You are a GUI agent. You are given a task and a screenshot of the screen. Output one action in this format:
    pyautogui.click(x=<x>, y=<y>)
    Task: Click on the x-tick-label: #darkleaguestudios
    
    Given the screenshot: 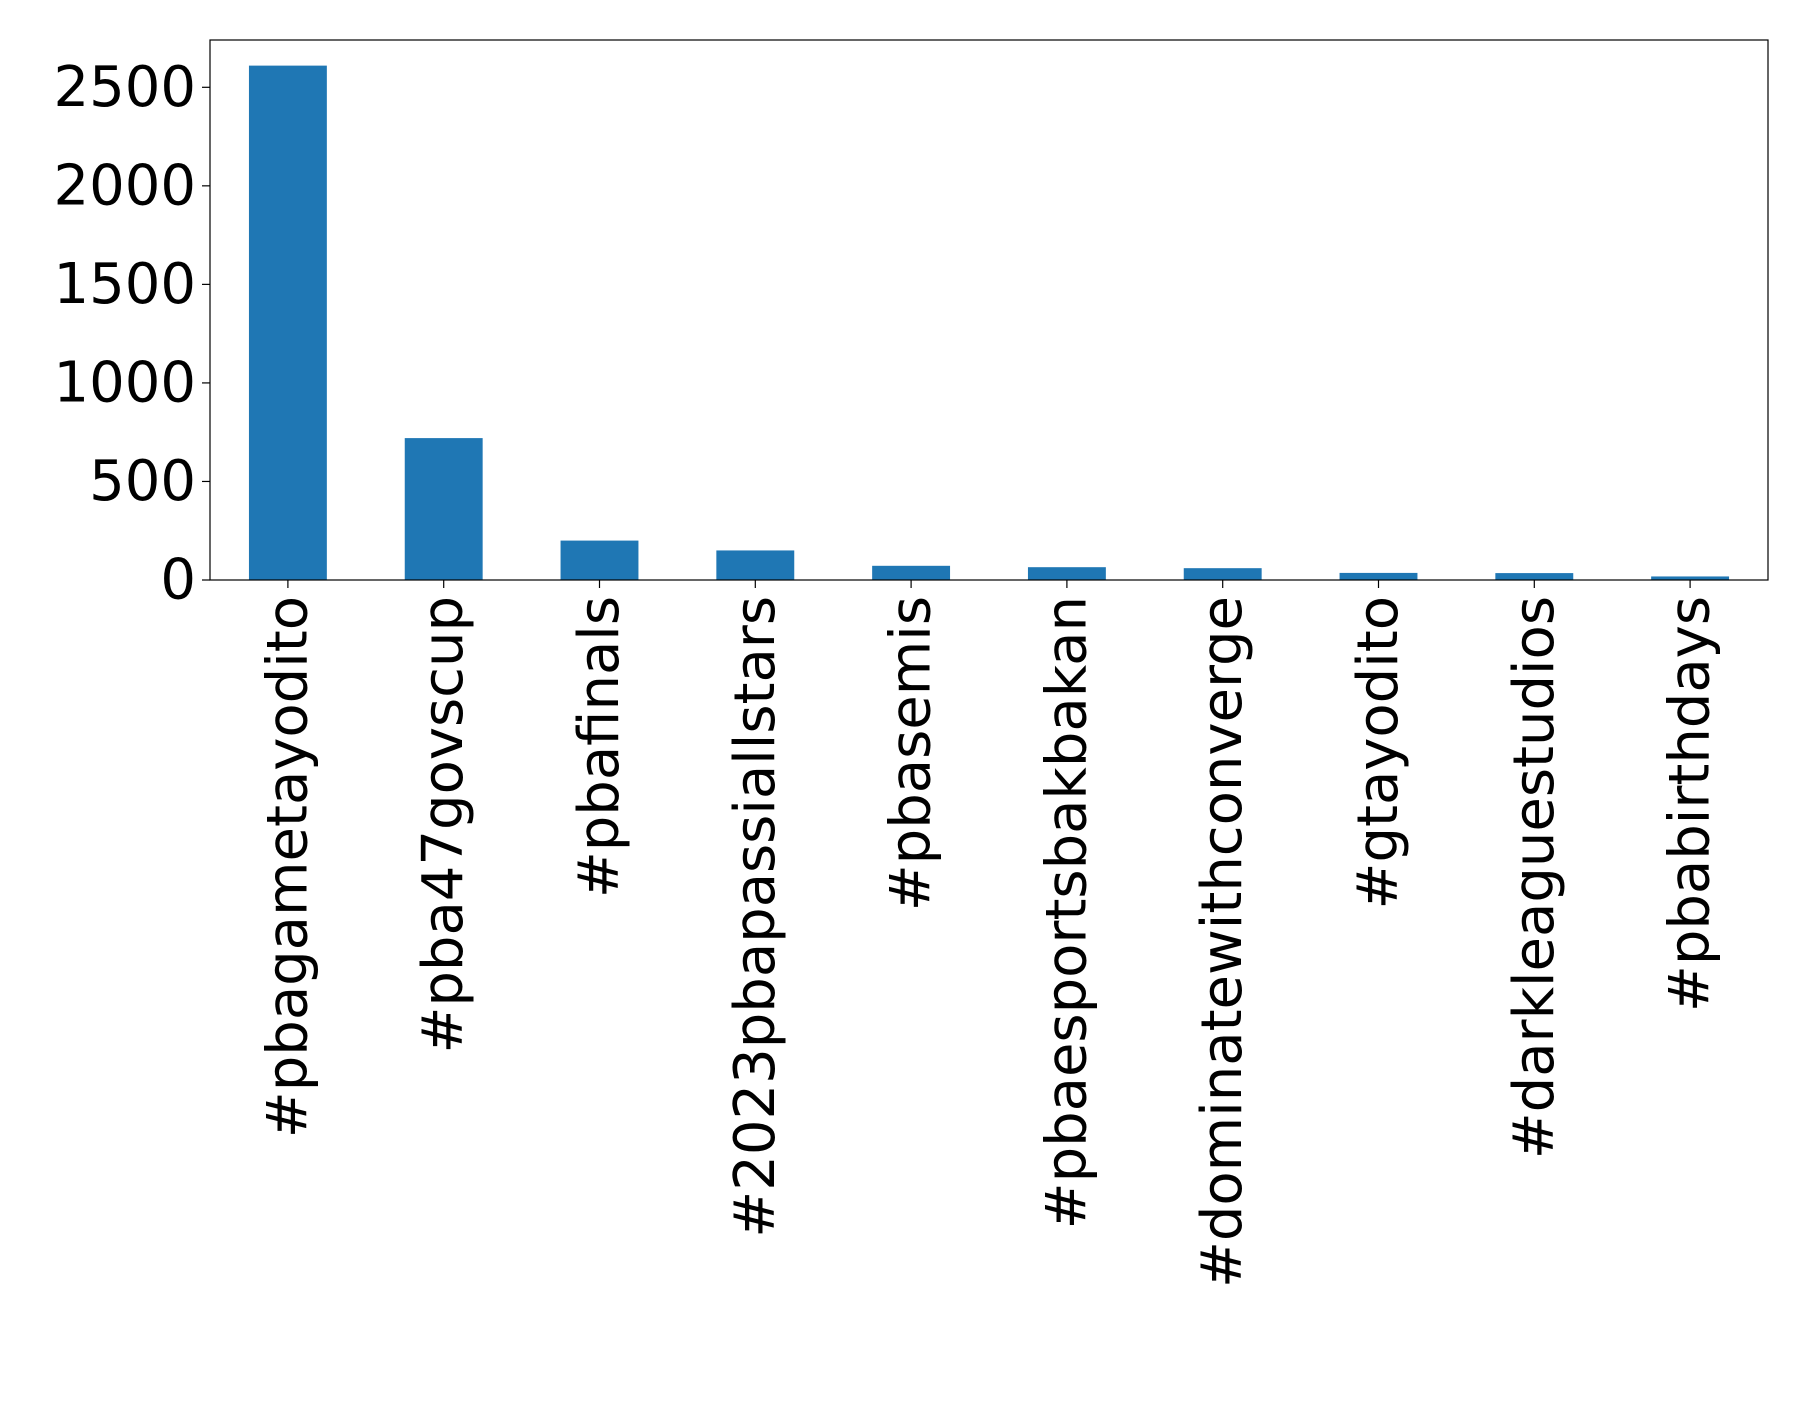 What is the action you would take?
    pyautogui.click(x=1534, y=877)
    